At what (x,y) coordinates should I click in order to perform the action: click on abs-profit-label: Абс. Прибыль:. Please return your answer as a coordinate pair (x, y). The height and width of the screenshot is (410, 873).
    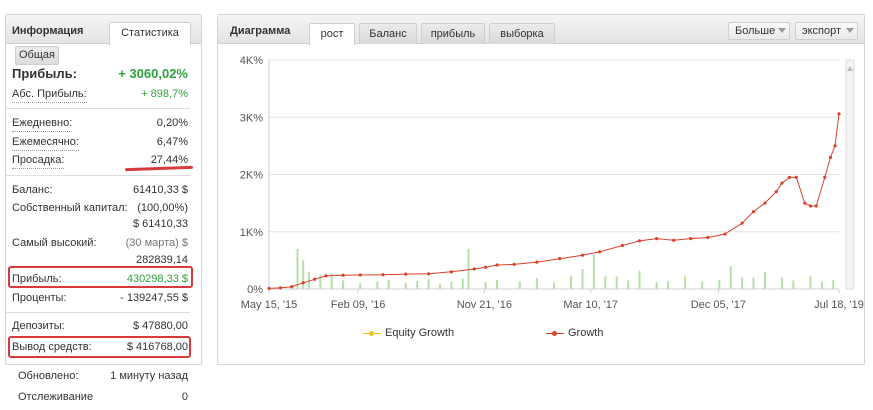
    Looking at the image, I should click on (49, 95).